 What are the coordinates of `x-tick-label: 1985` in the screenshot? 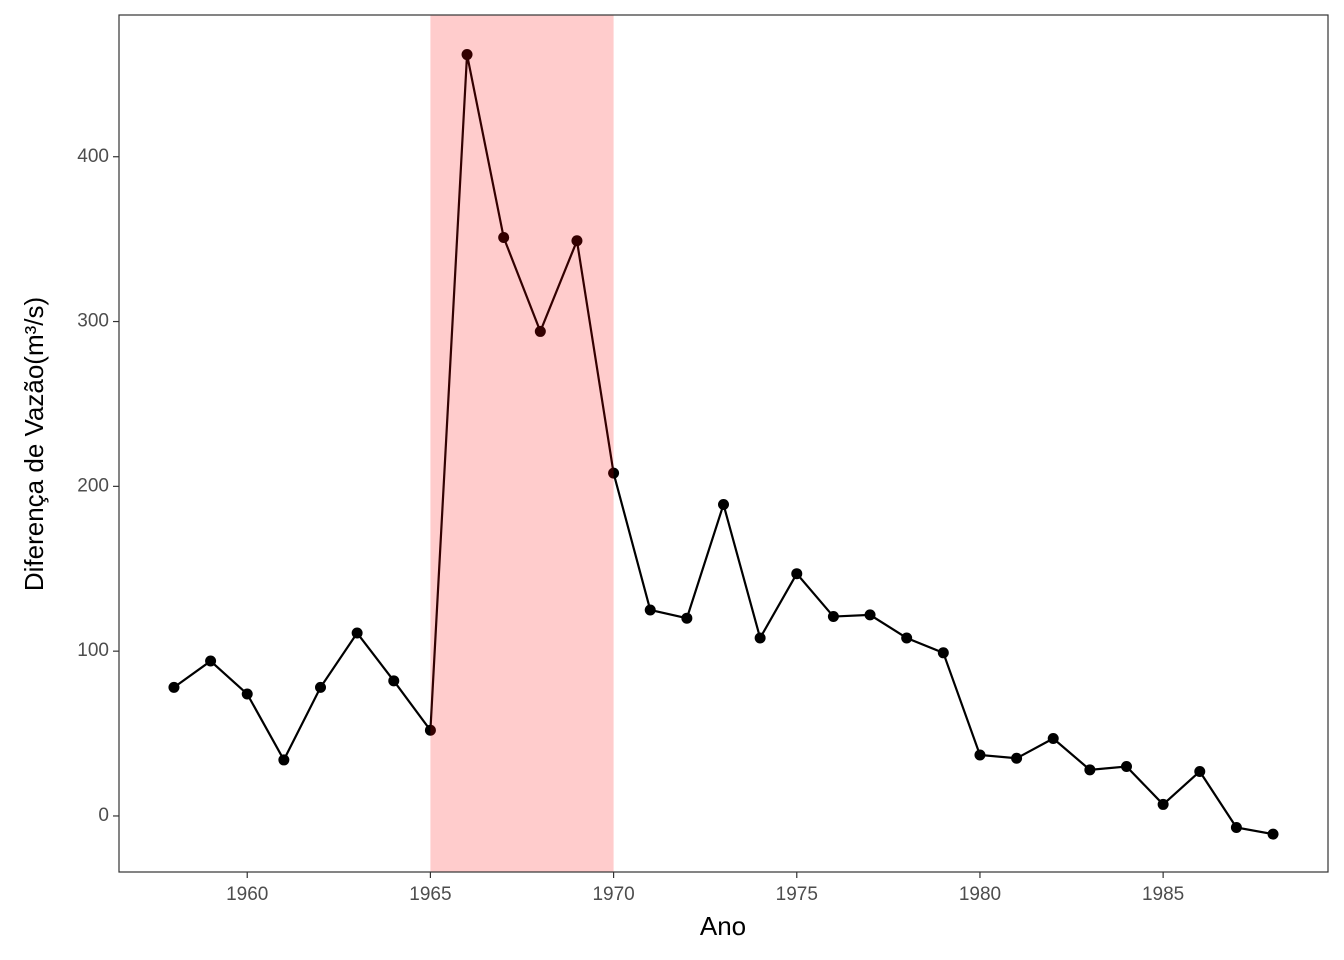 It's located at (1163, 894).